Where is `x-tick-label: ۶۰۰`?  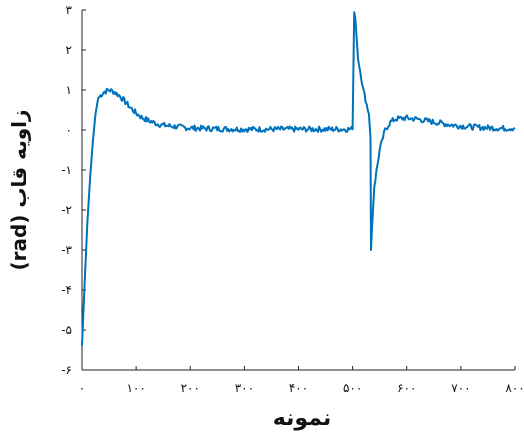
x-tick-label: ۶۰۰ is located at coordinates (406, 388).